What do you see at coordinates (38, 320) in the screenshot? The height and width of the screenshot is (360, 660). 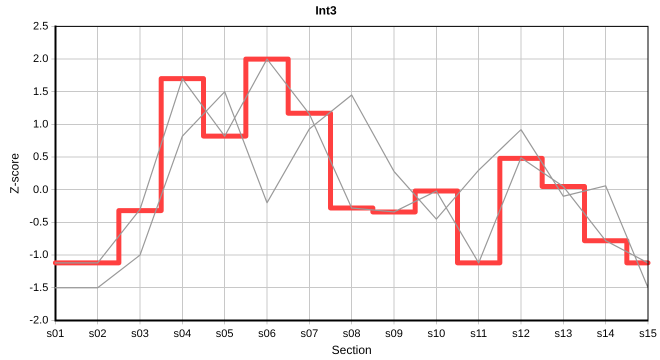 I see `y-tick-label: -2.0` at bounding box center [38, 320].